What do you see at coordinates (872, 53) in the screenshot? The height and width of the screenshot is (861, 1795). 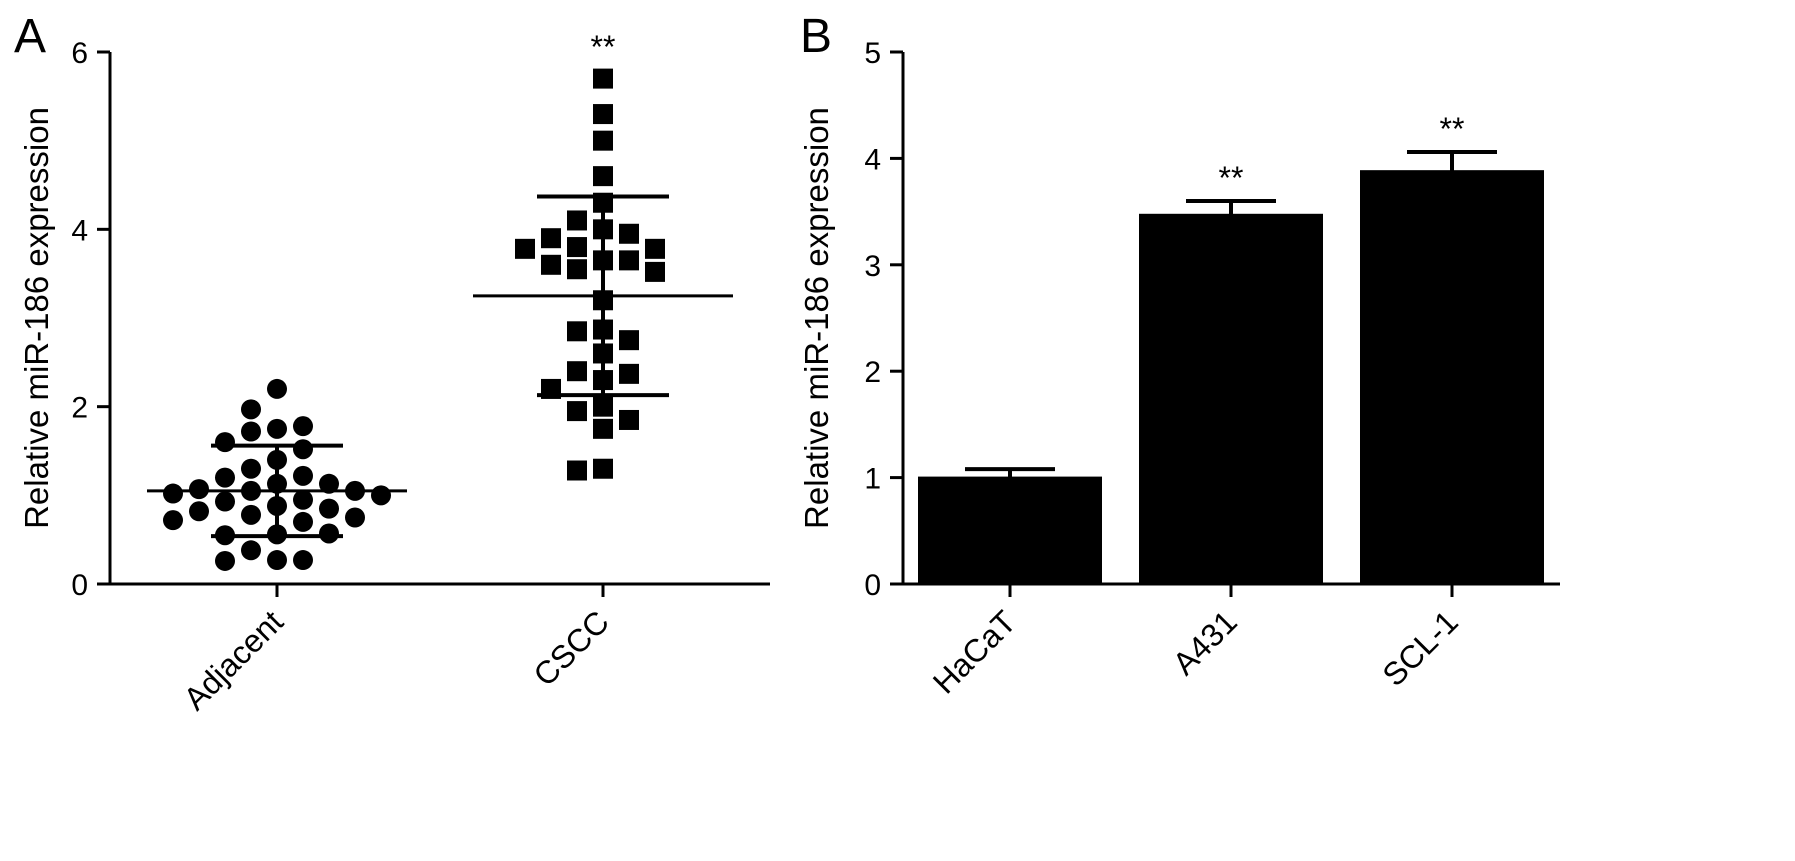 I see `y-tick-label: 5` at bounding box center [872, 53].